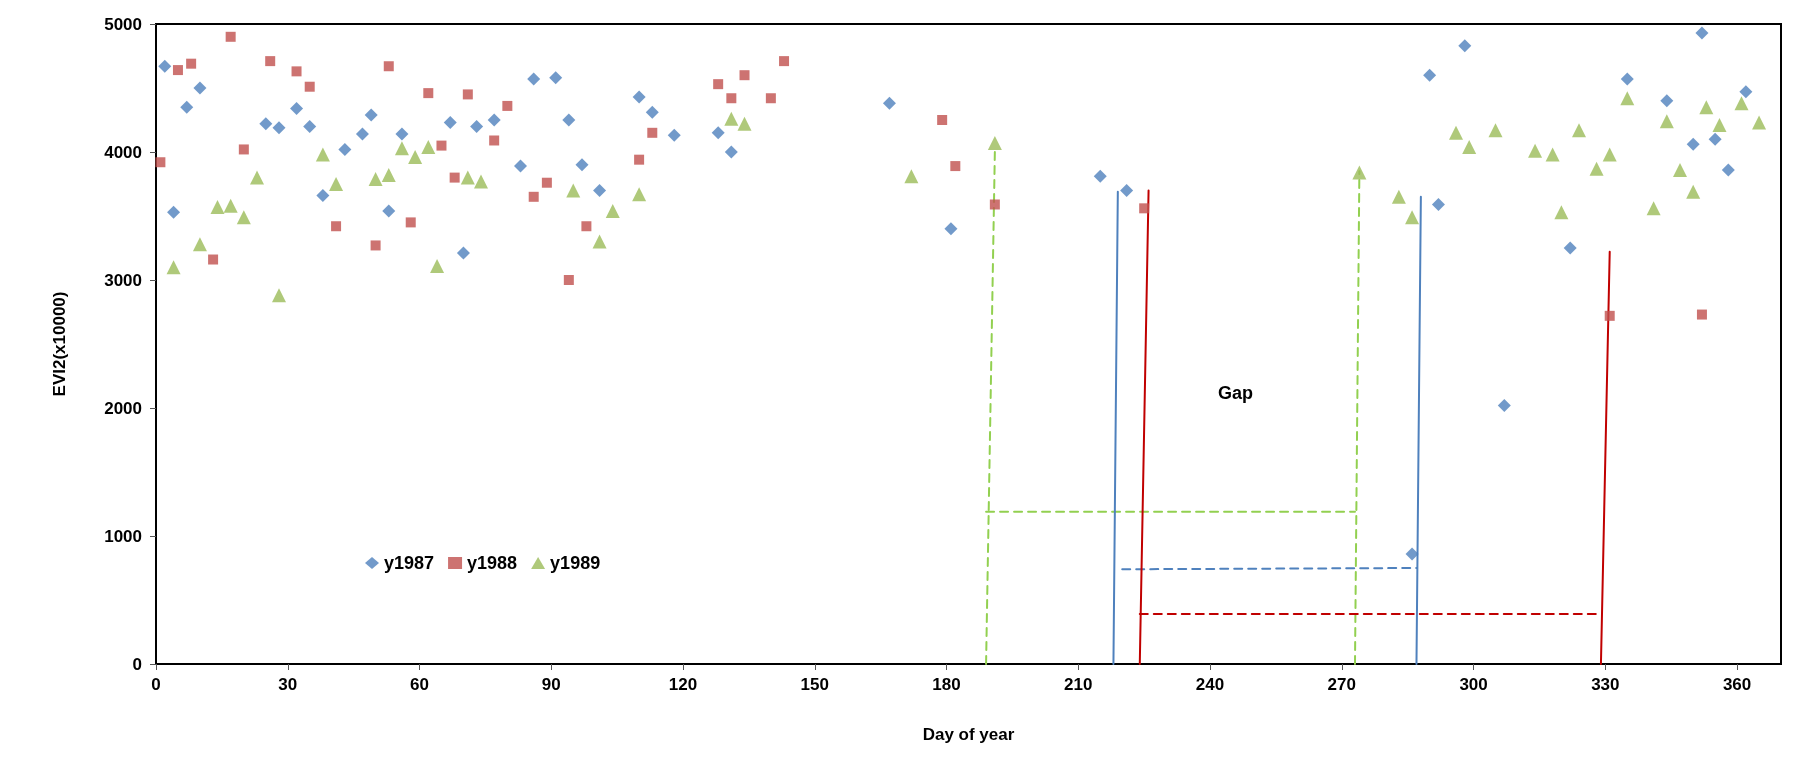 The height and width of the screenshot is (782, 1810). I want to click on x-tick-label: 120, so click(683, 684).